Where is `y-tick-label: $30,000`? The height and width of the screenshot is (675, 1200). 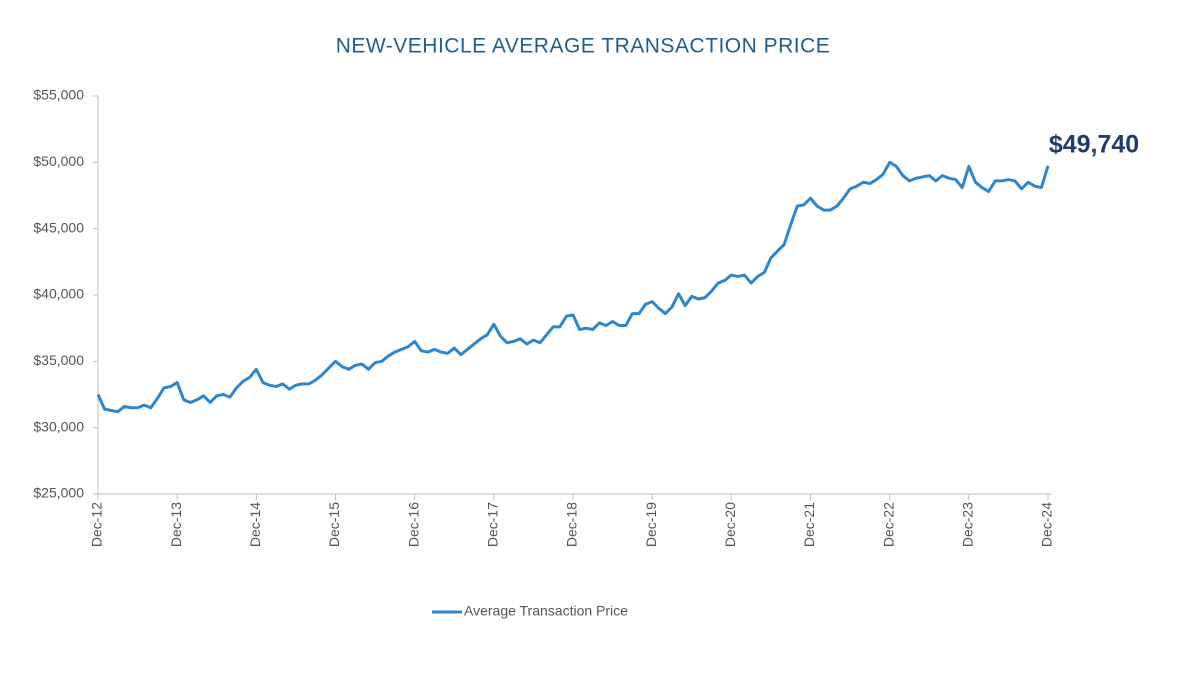
y-tick-label: $30,000 is located at coordinates (58, 426).